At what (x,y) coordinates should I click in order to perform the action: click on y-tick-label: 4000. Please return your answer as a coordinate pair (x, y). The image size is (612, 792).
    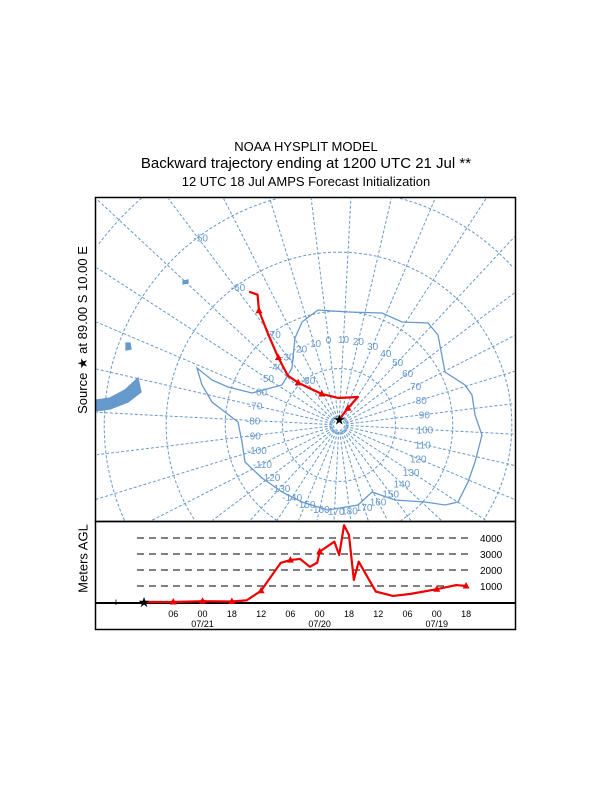
    Looking at the image, I should click on (491, 539).